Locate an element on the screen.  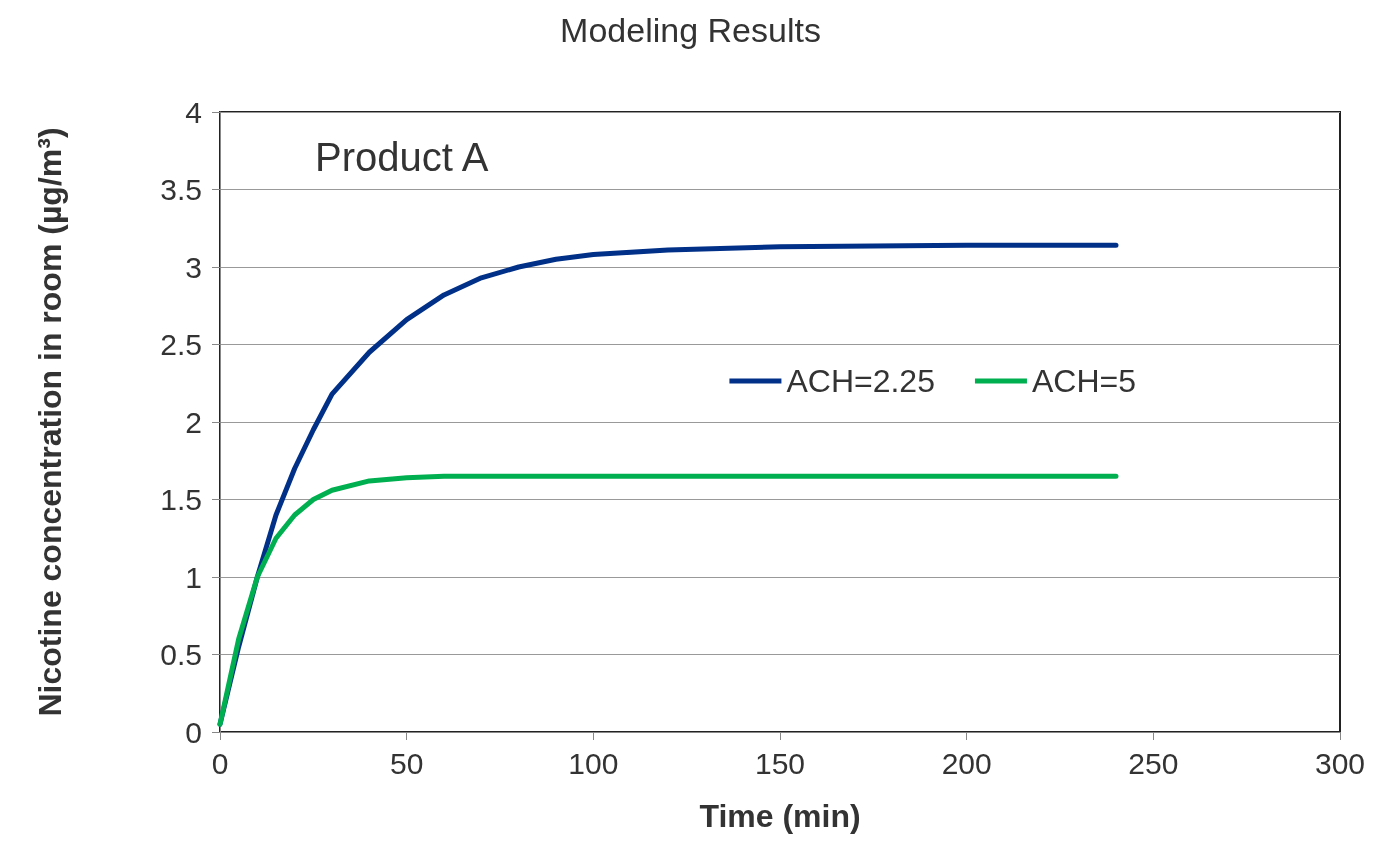
y-tick-label: 2.5 is located at coordinates (181, 344).